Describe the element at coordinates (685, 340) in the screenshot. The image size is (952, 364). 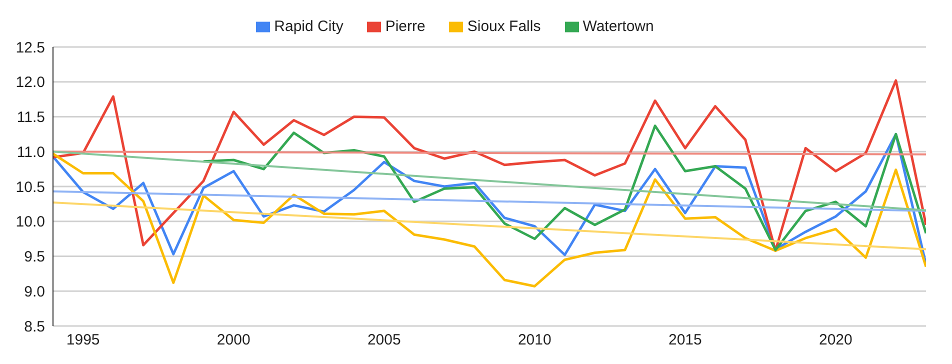
I see `x-tick-label: 2015` at that location.